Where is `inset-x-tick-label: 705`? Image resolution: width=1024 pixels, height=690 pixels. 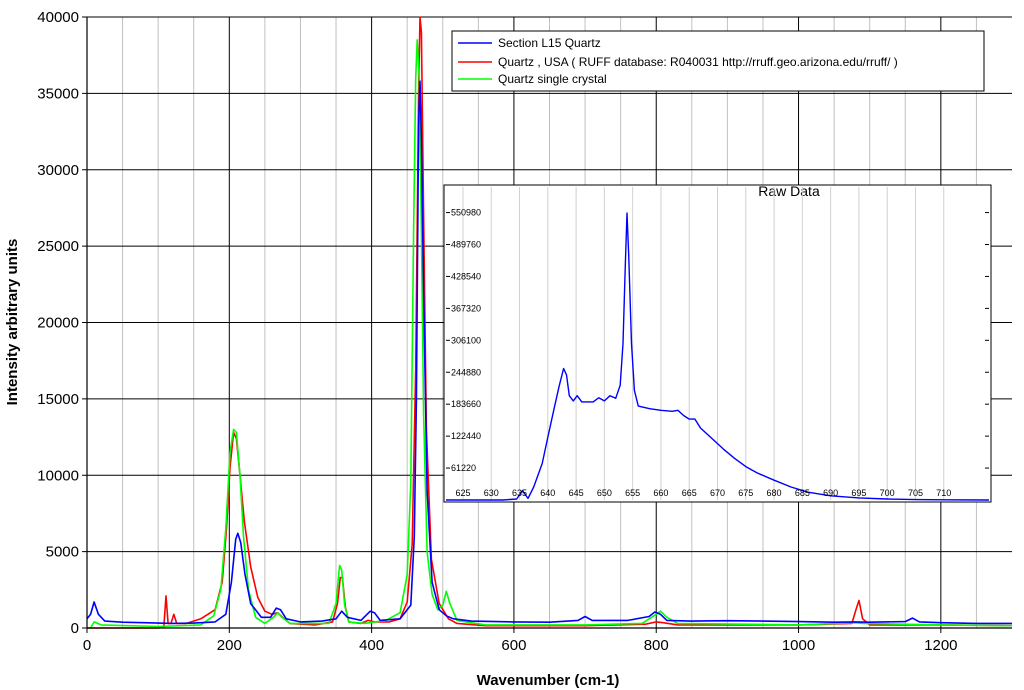 inset-x-tick-label: 705 is located at coordinates (915, 493).